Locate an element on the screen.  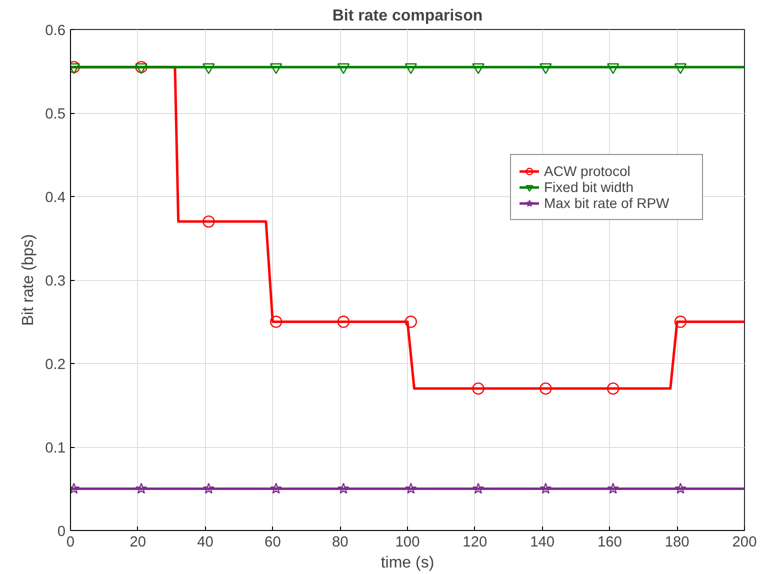
x-tick-label: 80 is located at coordinates (340, 542).